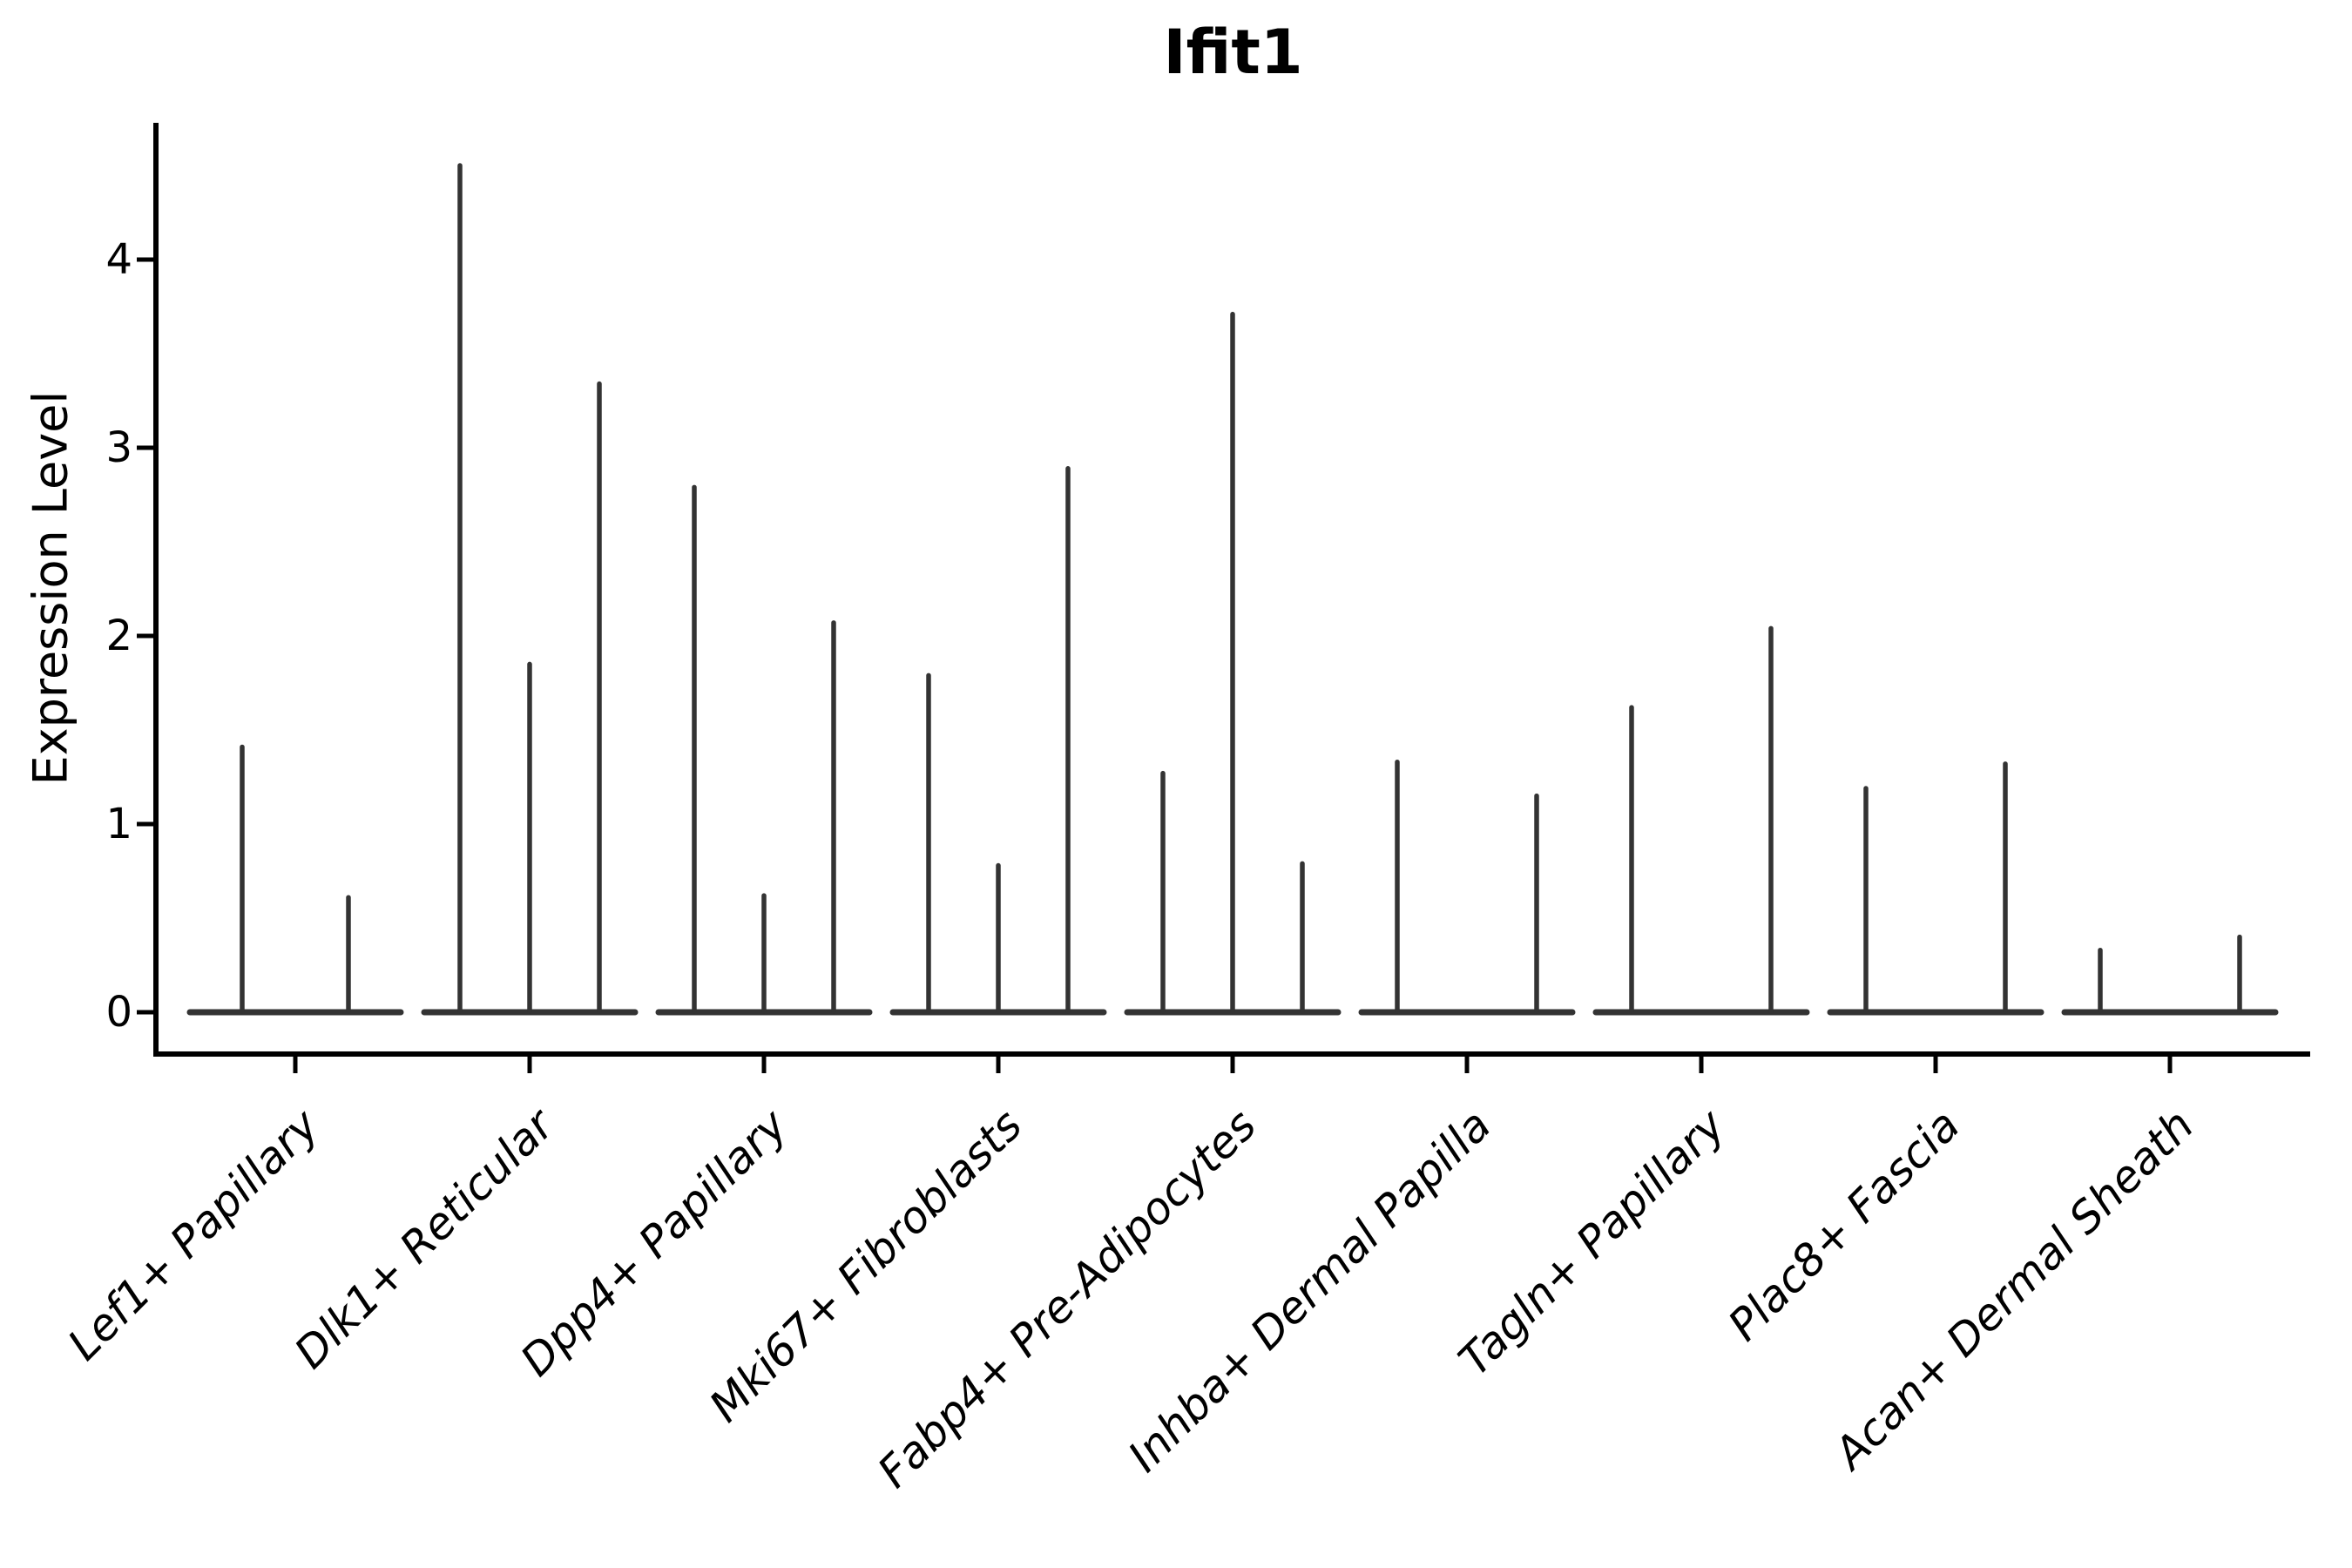  What do you see at coordinates (119, 1013) in the screenshot?
I see `y-tick-label: 0` at bounding box center [119, 1013].